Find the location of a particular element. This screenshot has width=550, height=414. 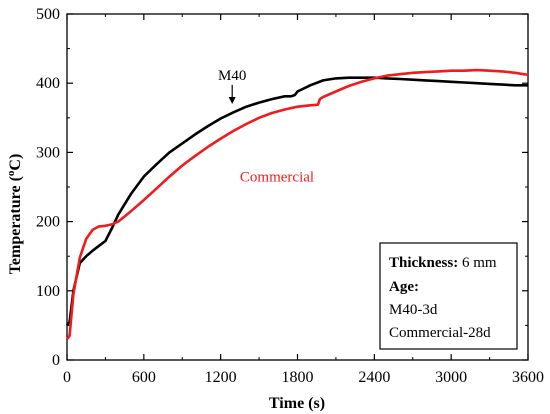

annotation-commercial: Commercial is located at coordinates (277, 178).